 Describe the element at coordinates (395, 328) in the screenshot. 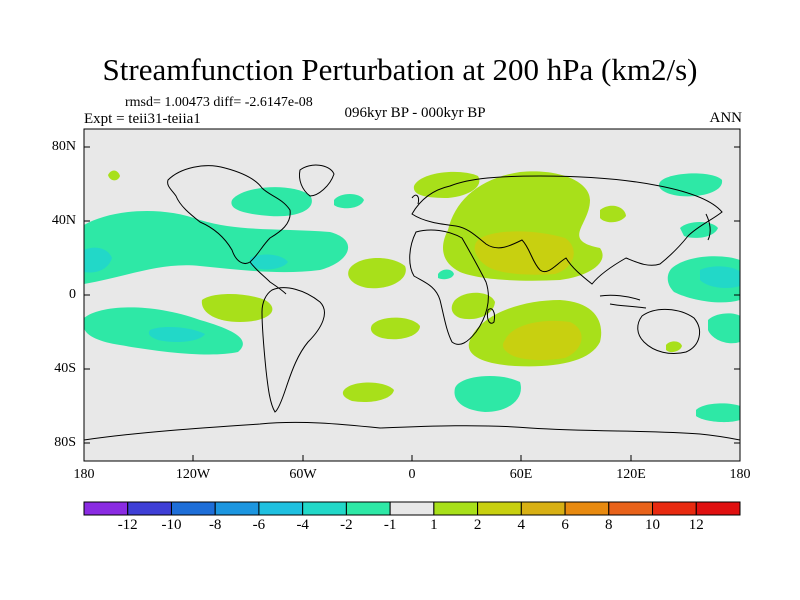

I see `contour-positive-atlantic-s` at that location.